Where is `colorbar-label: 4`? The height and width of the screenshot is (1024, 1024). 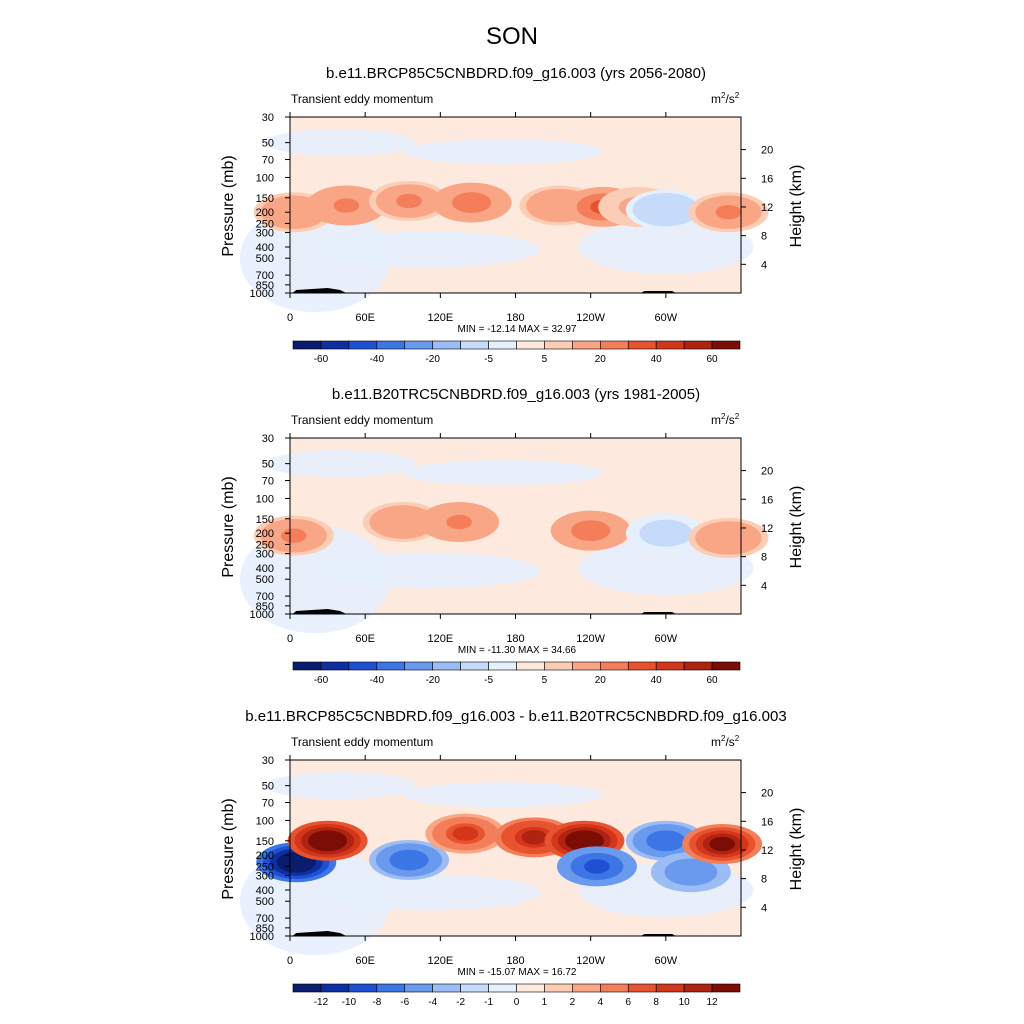
colorbar-label: 4 is located at coordinates (601, 1002).